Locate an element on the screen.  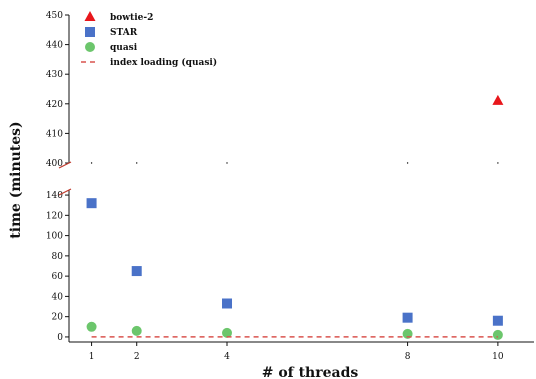
upper-y-tick-label: 440 is located at coordinates (54, 46).